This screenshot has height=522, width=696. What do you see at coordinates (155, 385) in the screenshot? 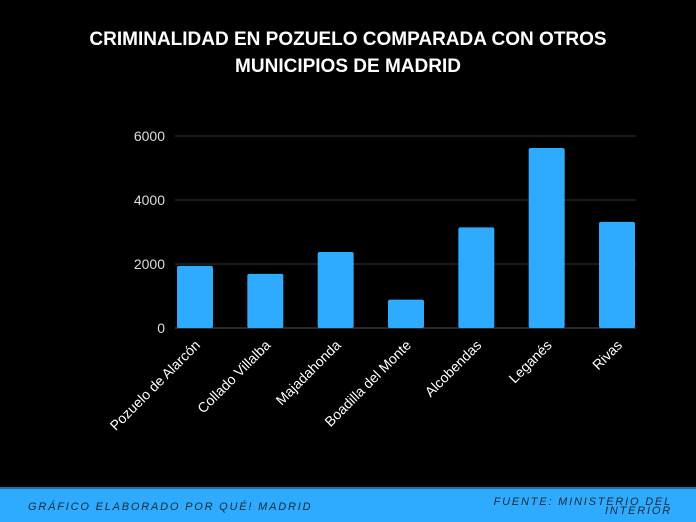
I see `x-tick-label: Pozuelo de Alarcón` at bounding box center [155, 385].